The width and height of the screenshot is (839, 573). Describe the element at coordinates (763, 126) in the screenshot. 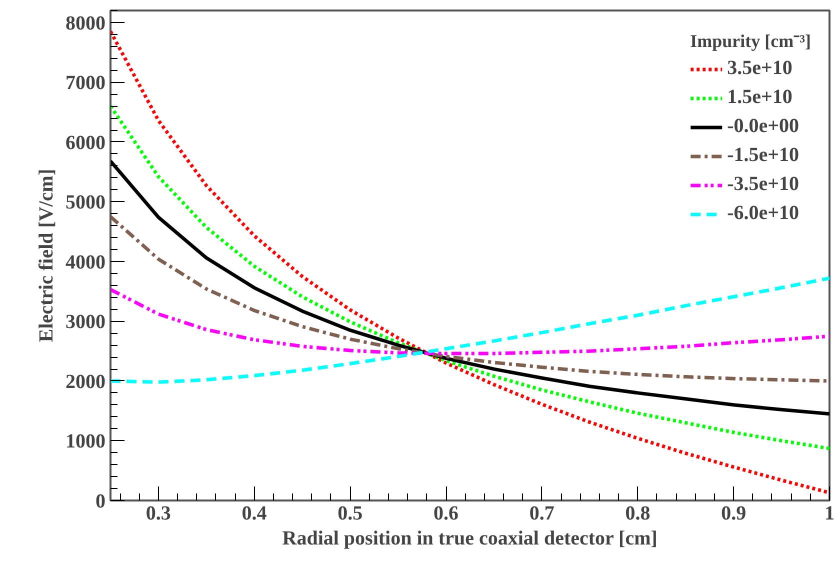

I see `legend-label: -0.0e+00` at that location.